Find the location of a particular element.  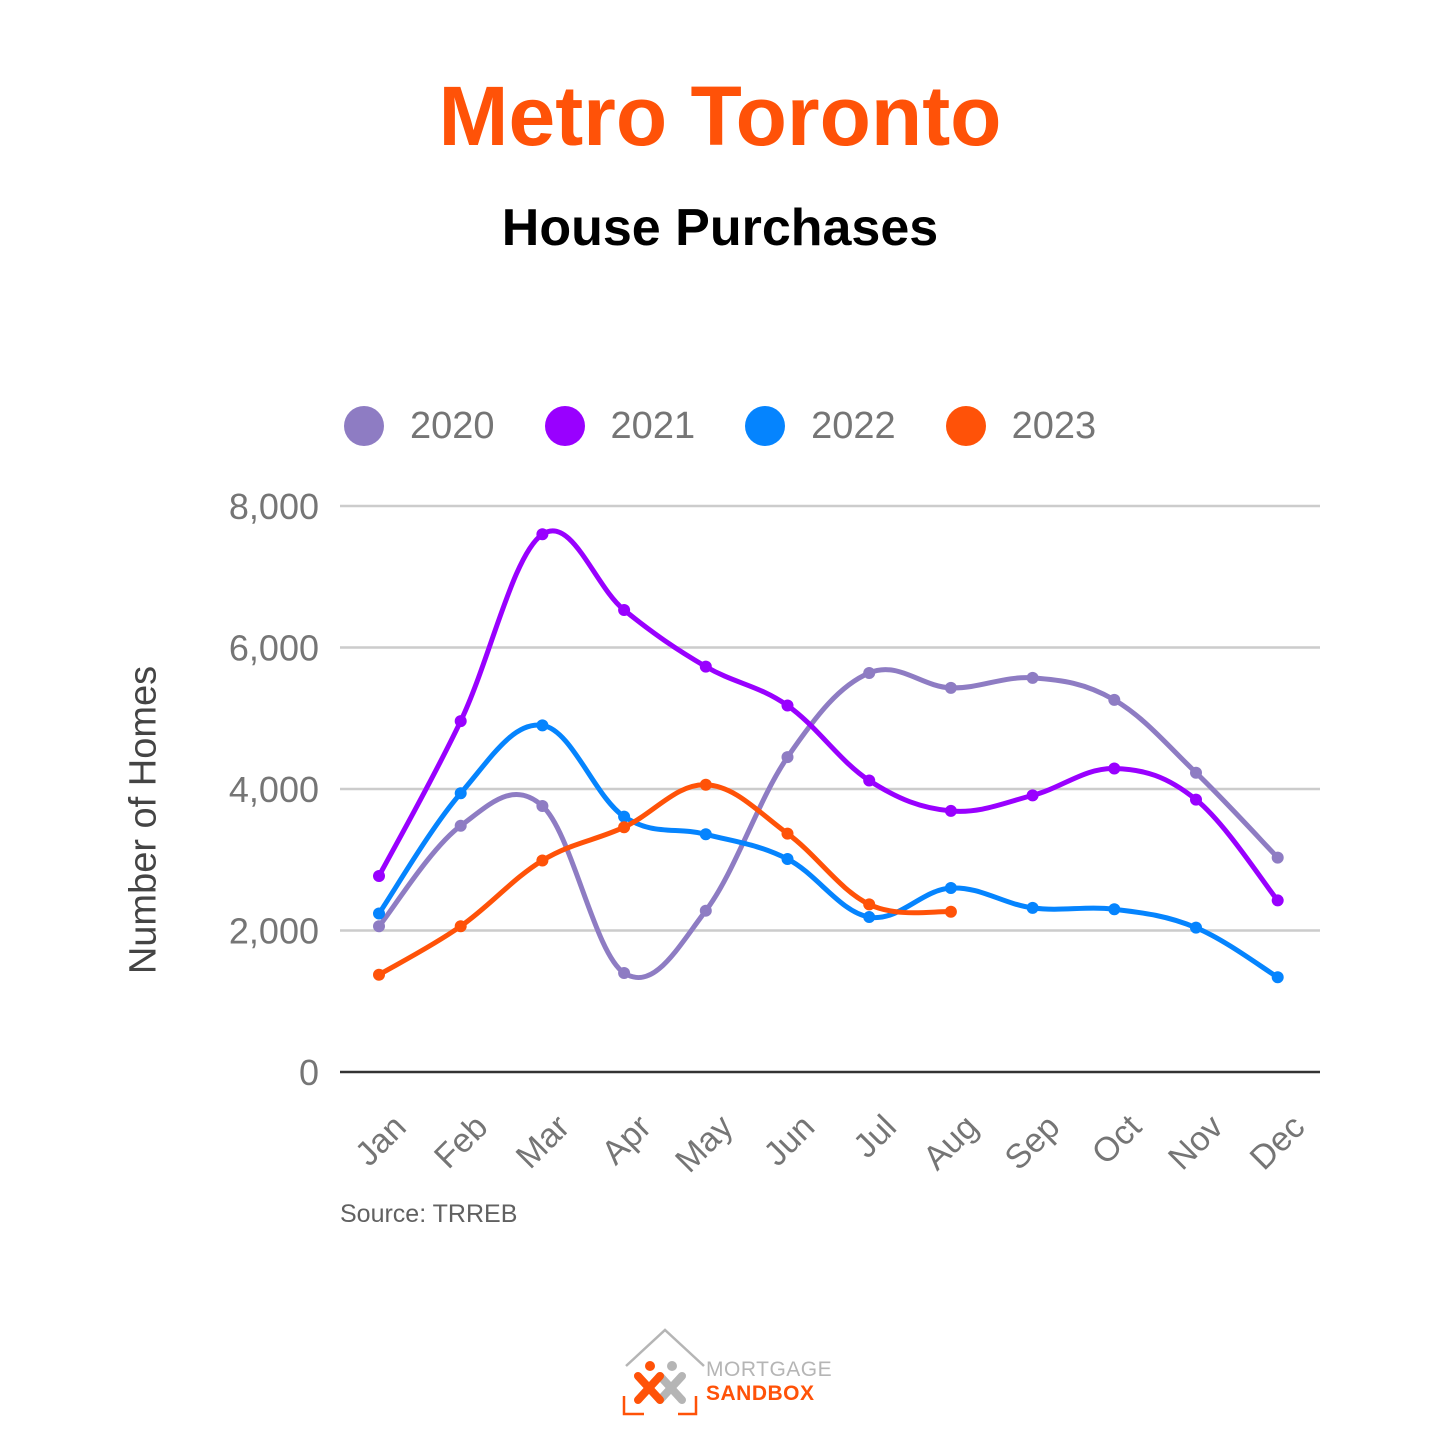

mortgage-sandbox-logo: MORTGAGE SANDBOX is located at coordinates (726, 1372).